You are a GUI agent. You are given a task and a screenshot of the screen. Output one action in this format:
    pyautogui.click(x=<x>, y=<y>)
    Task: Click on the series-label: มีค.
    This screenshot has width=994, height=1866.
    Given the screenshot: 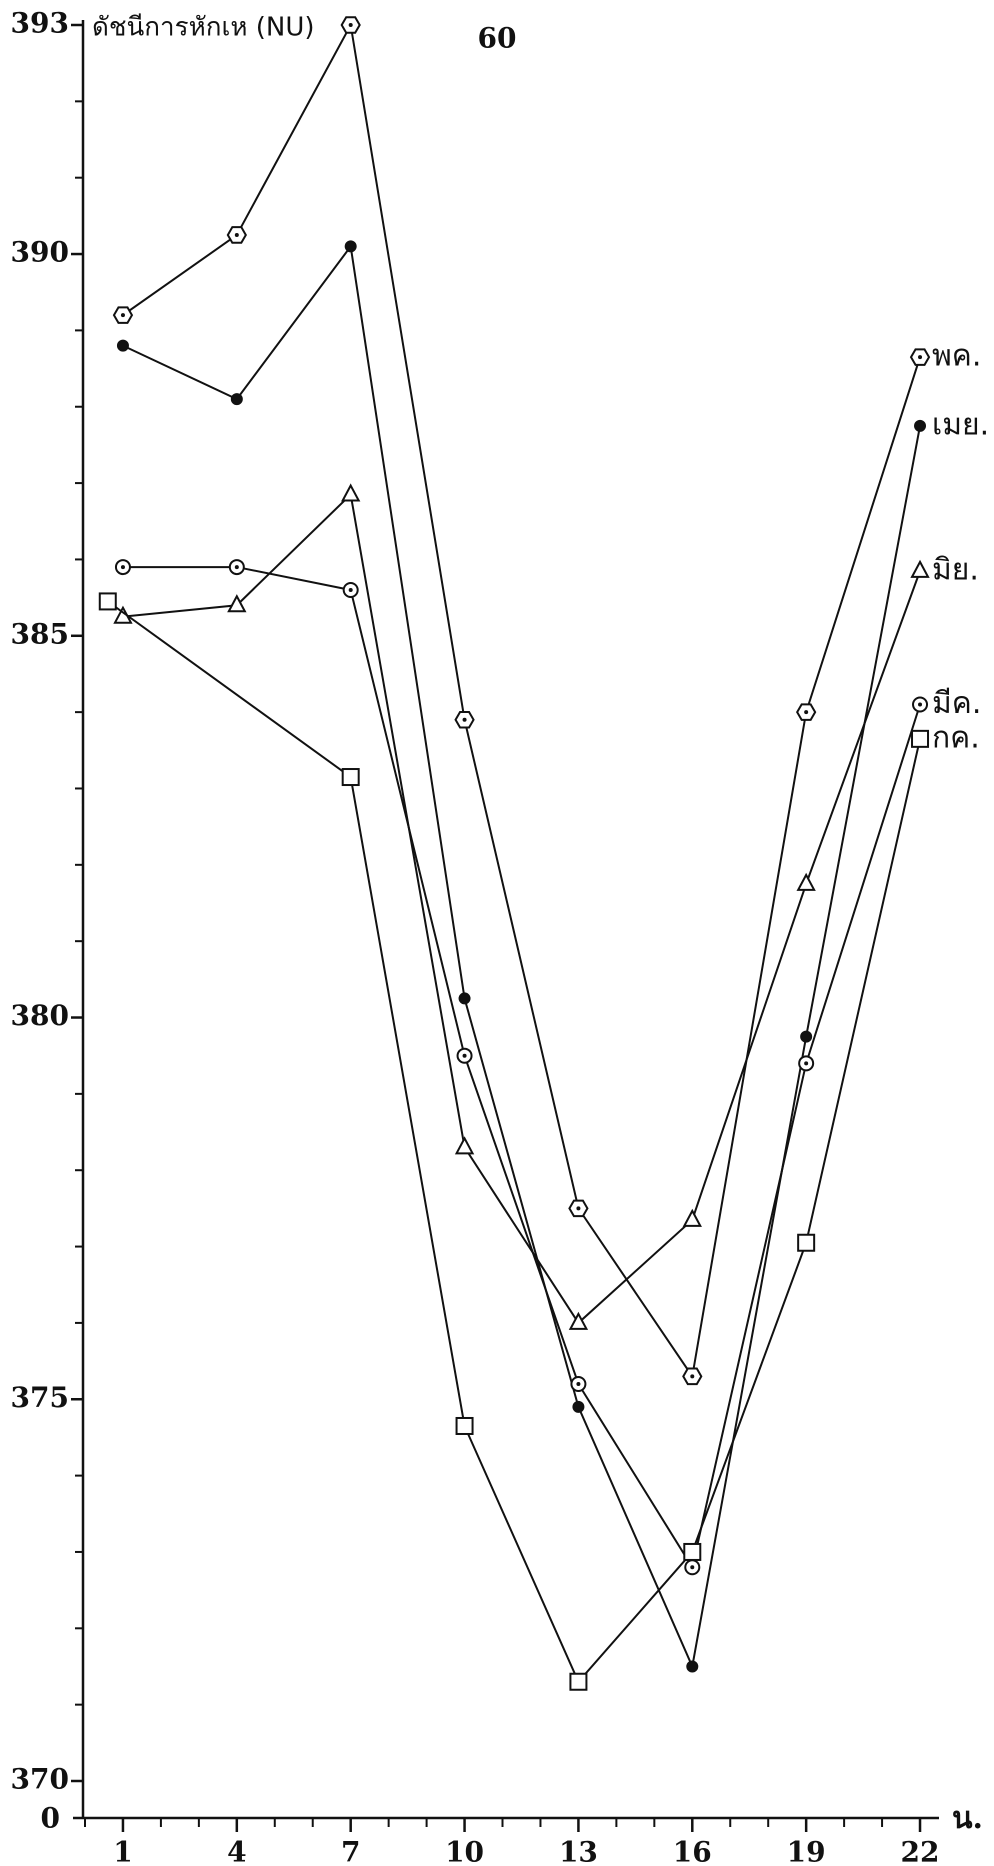 What is the action you would take?
    pyautogui.click(x=956, y=703)
    